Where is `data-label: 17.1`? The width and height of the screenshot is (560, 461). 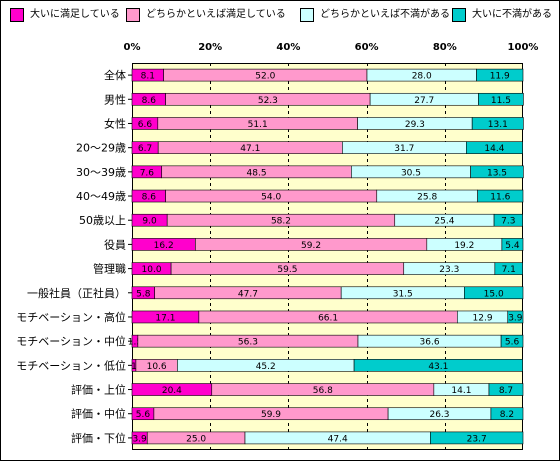
data-label: 17.1 is located at coordinates (165, 318).